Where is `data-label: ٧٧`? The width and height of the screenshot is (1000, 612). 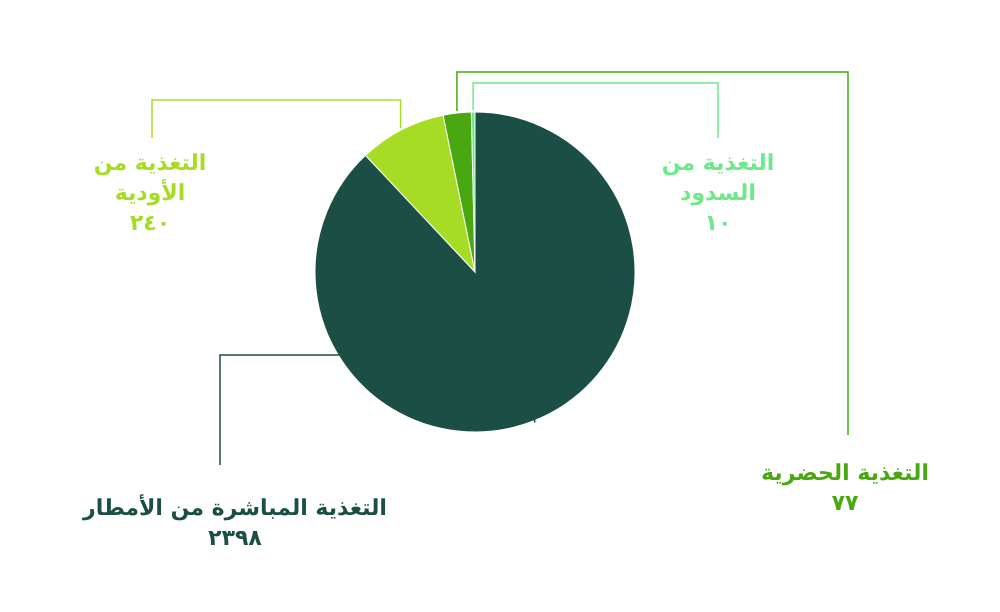
data-label: ٧٧ is located at coordinates (845, 503).